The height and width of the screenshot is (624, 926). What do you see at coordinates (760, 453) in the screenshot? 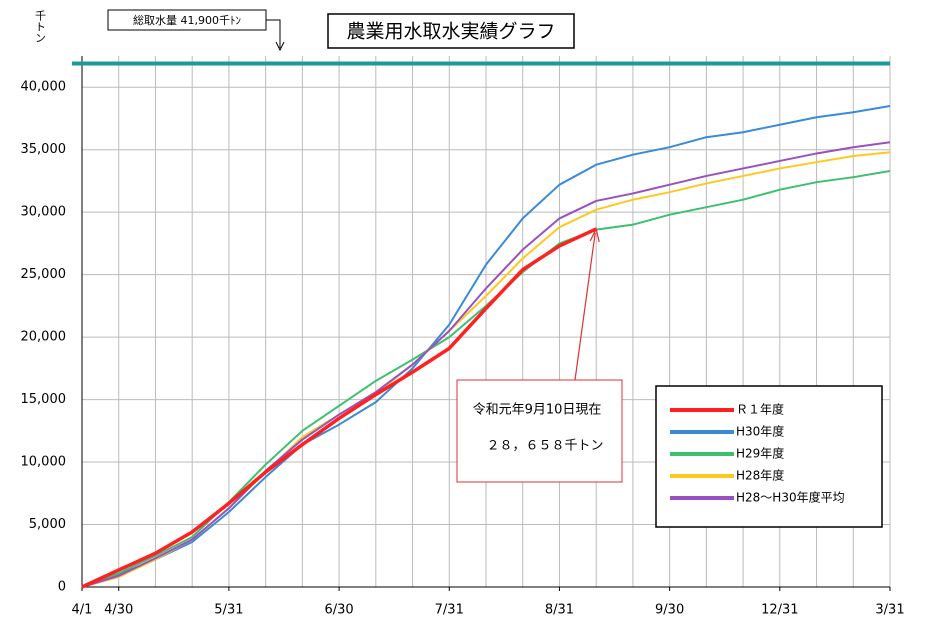
I see `legend-label: H29年度` at bounding box center [760, 453].